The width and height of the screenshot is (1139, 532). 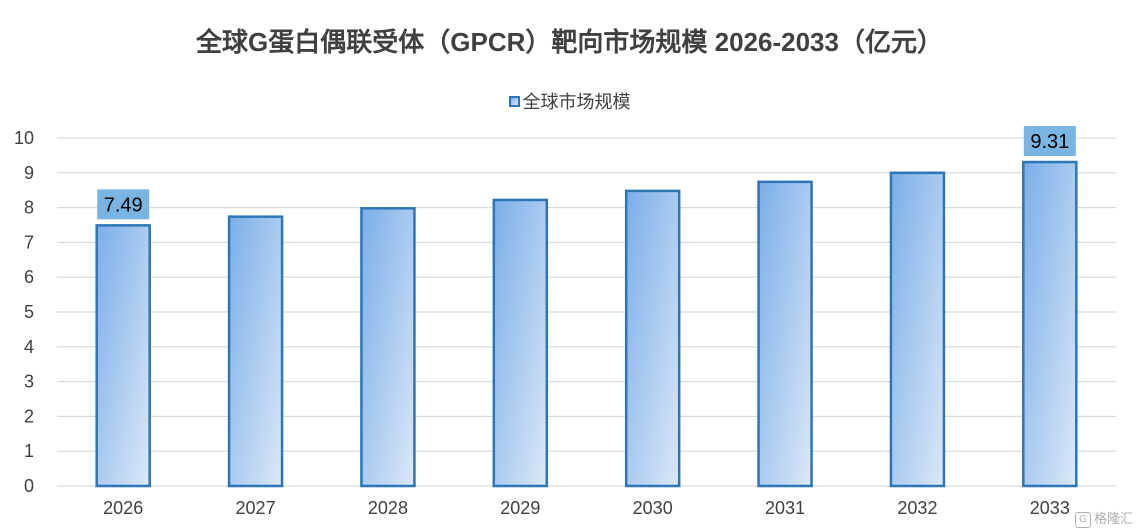 What do you see at coordinates (576, 102) in the screenshot?
I see `legend-label: 全球市场规模` at bounding box center [576, 102].